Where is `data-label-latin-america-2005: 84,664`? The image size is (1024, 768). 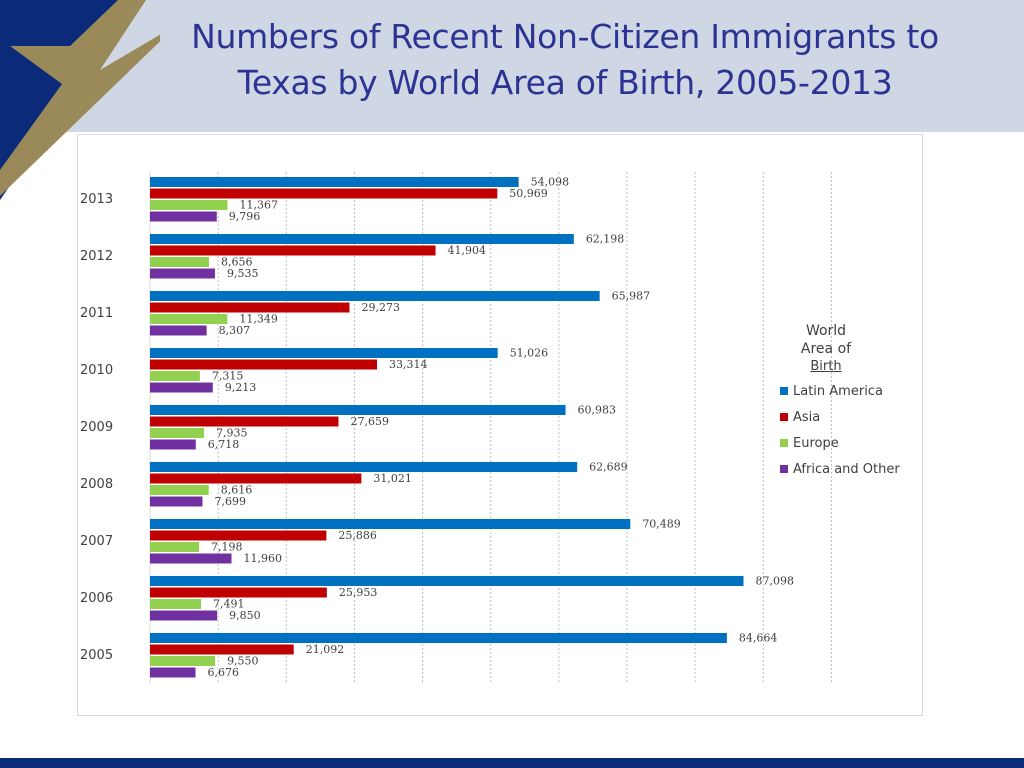
data-label-latin-america-2005: 84,664 is located at coordinates (758, 638).